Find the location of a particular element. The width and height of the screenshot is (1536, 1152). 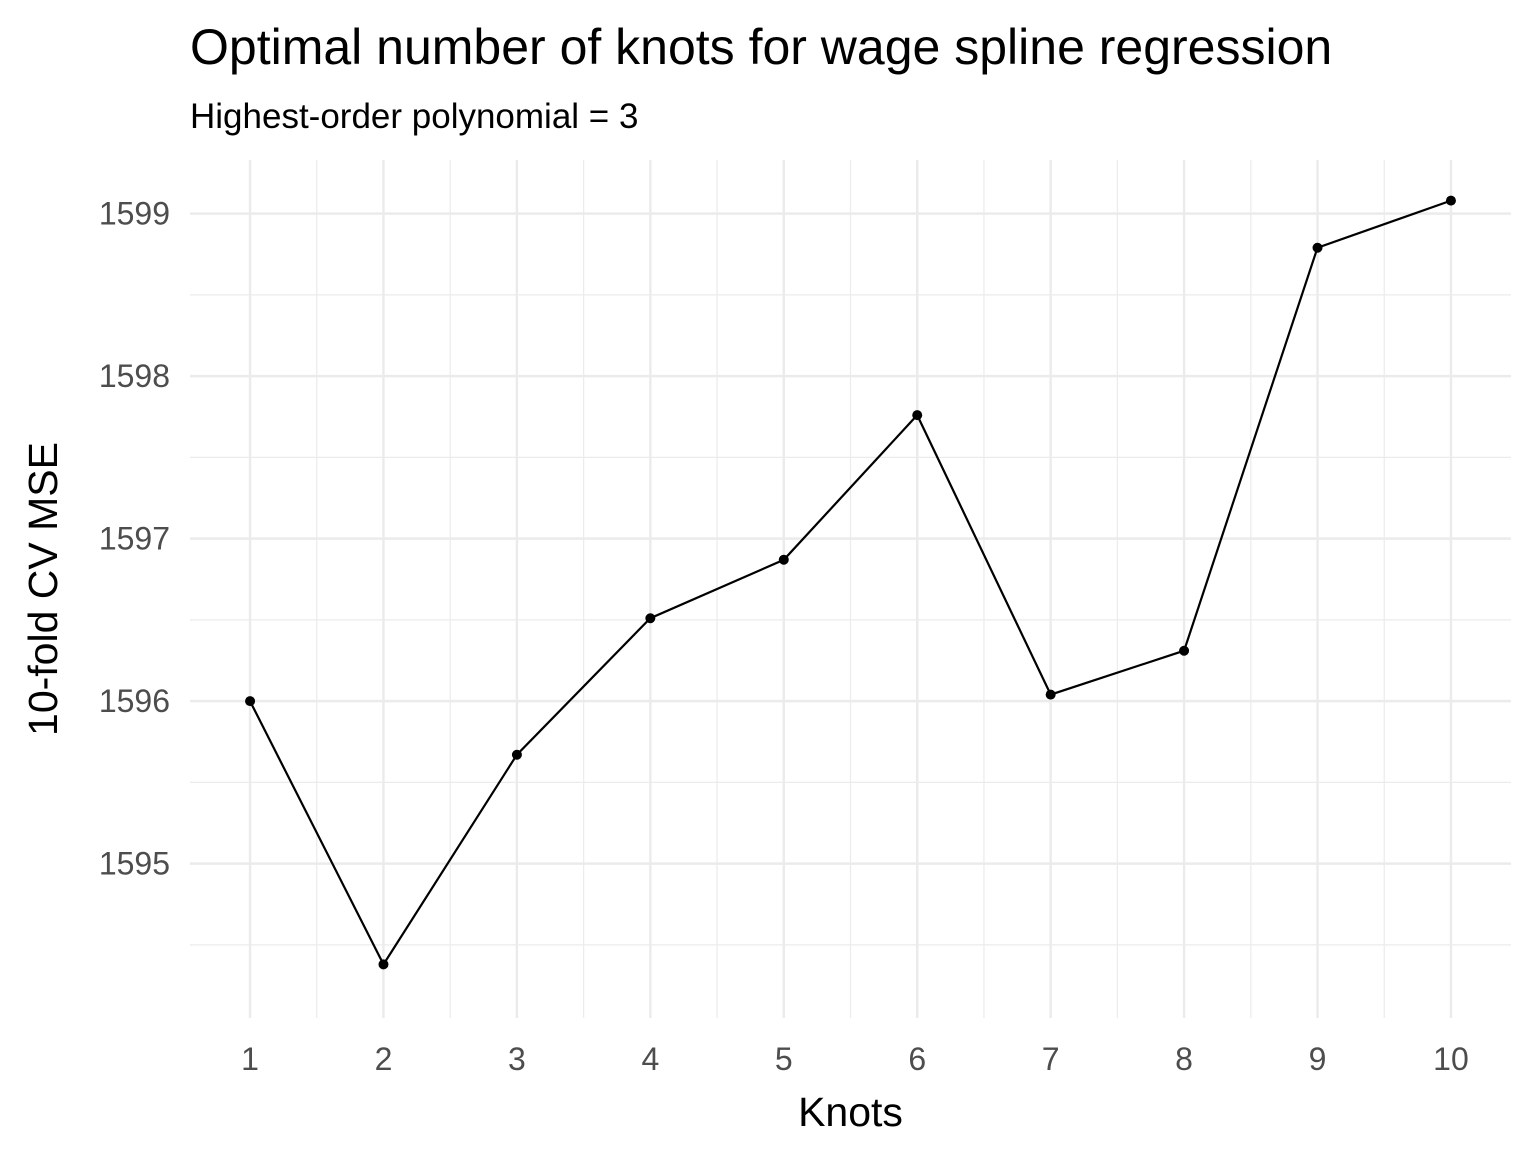

x-tick-label: 2 is located at coordinates (384, 1059).